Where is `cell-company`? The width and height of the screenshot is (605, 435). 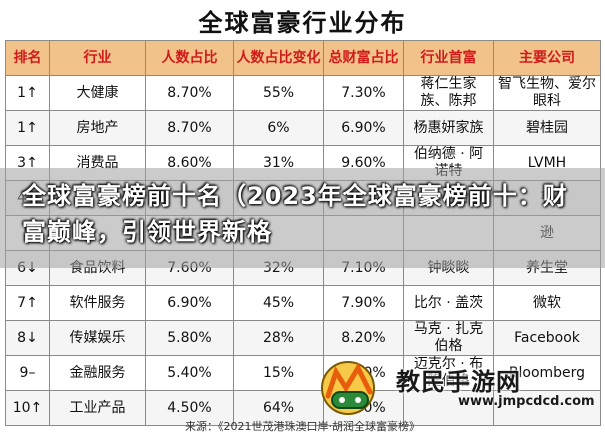
cell-company is located at coordinates (547, 408).